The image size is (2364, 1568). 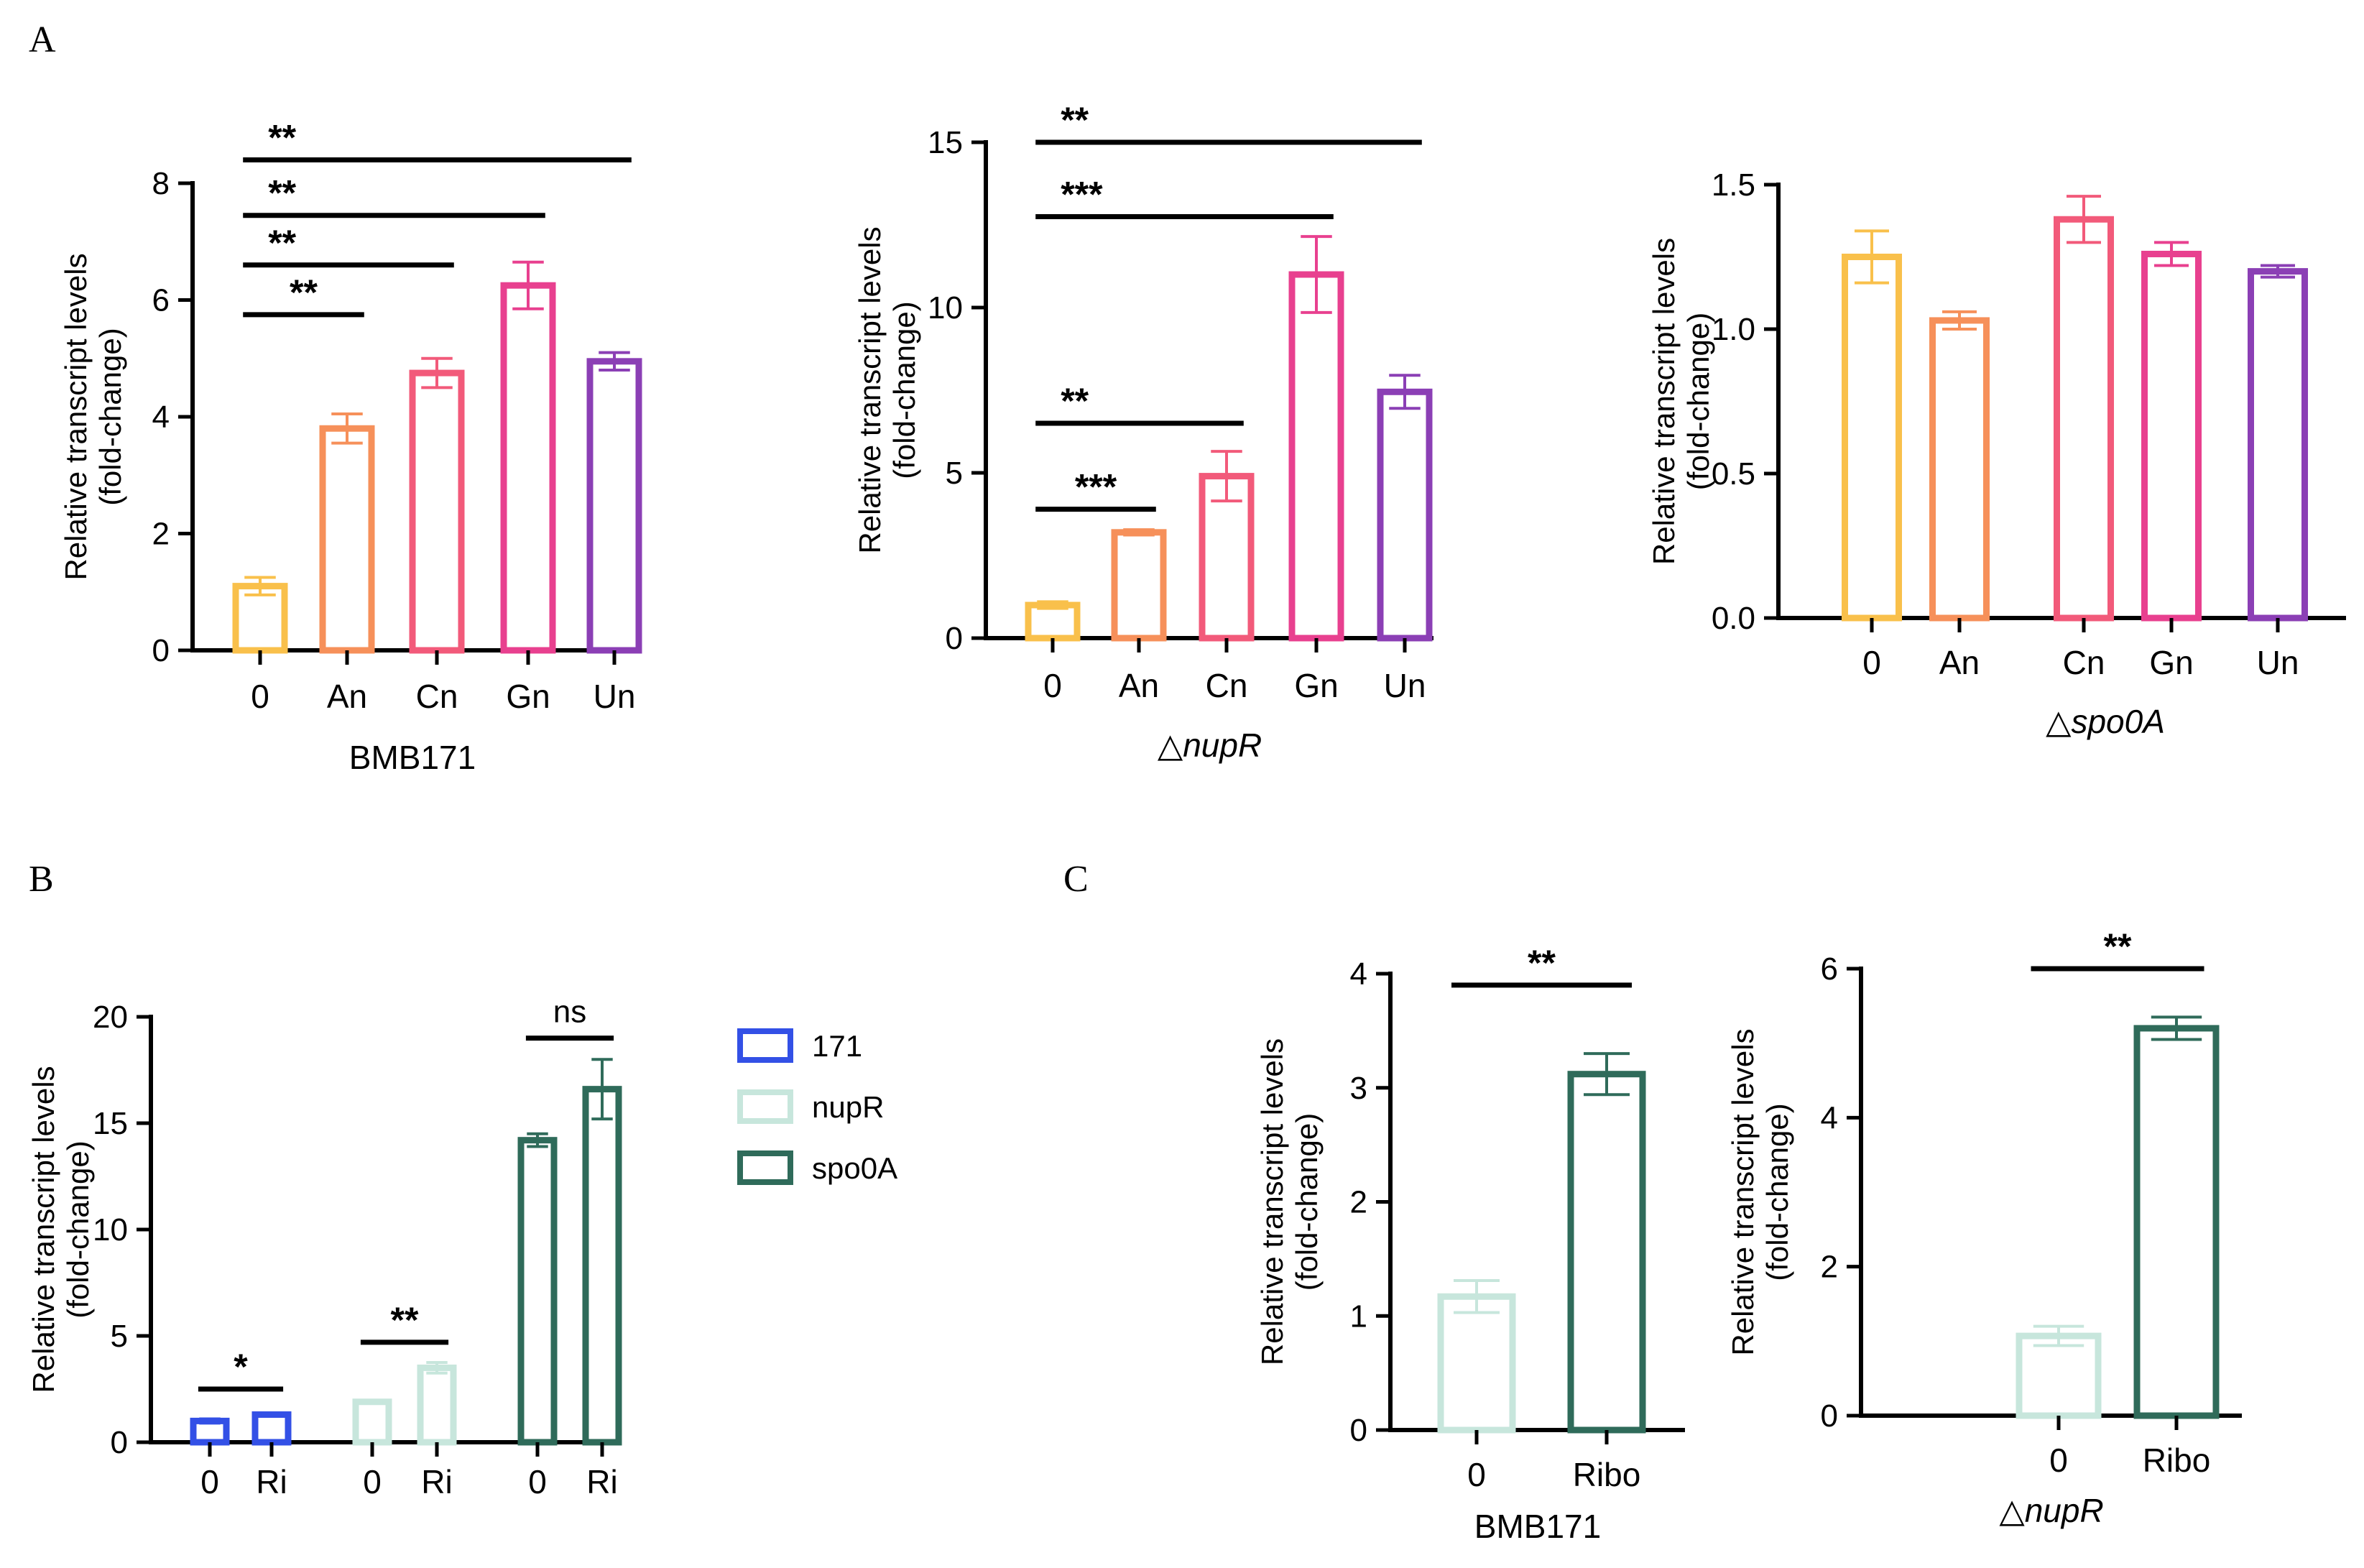 I want to click on y-tick-label: 1, so click(x=1359, y=1316).